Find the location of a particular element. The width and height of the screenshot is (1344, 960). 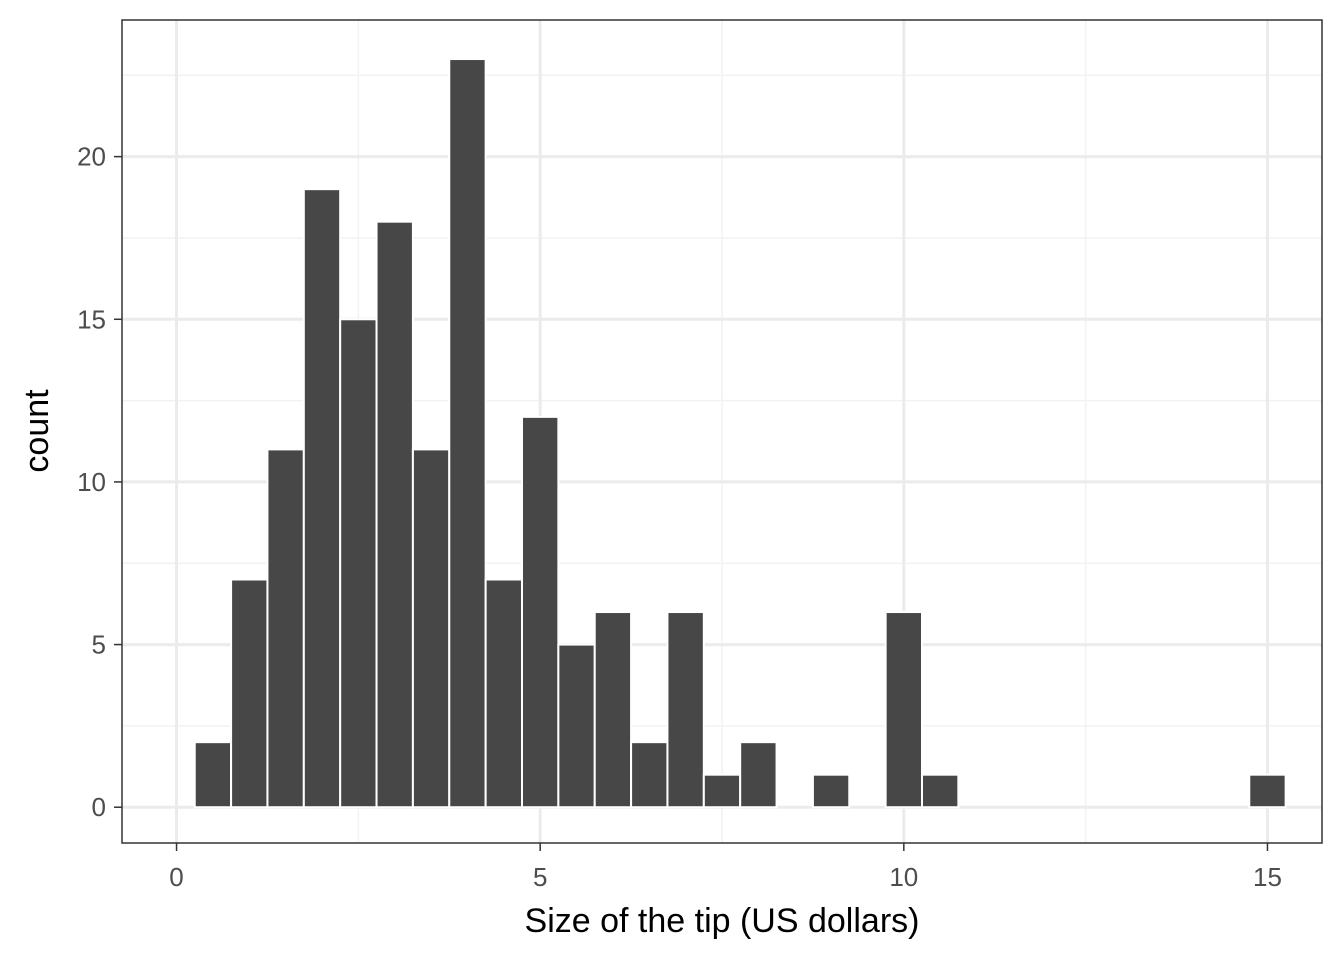

y-axis: 0 5 10 15 20 is located at coordinates (99, 482).